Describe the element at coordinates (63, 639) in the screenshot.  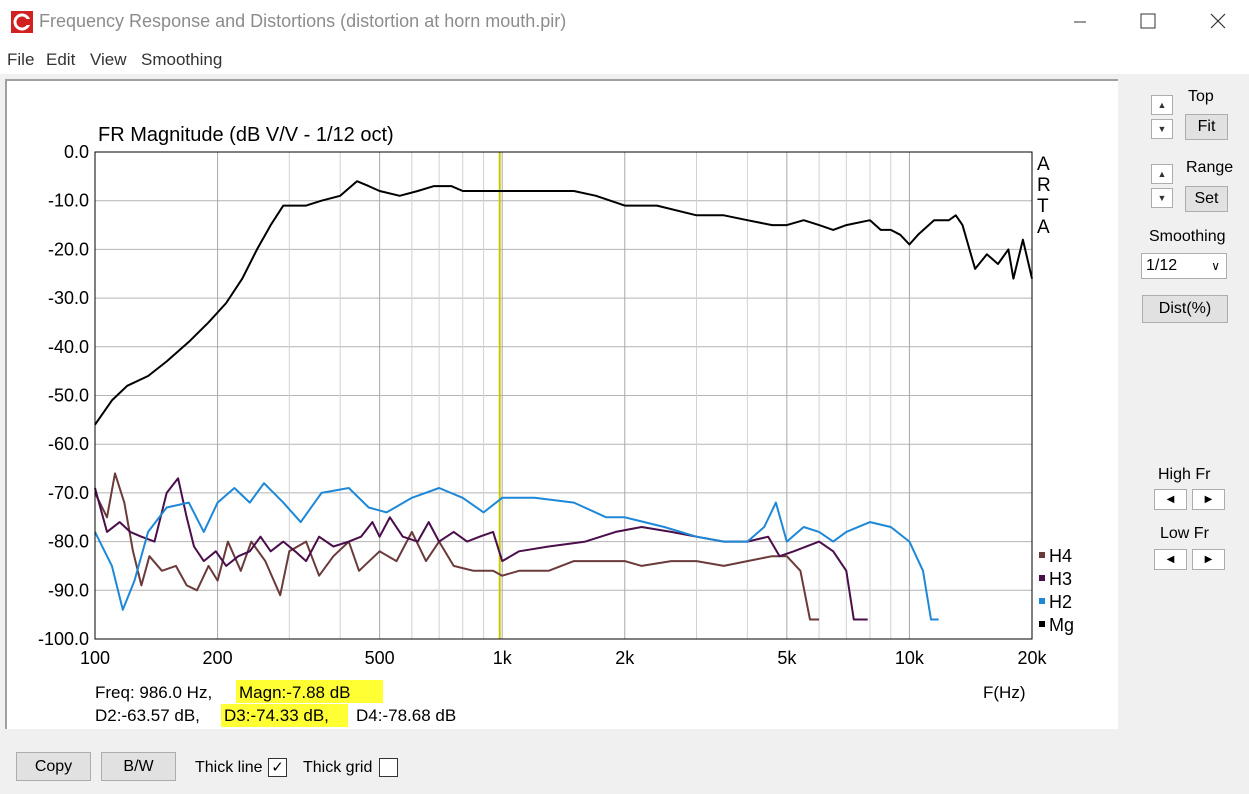
I see `y-tick-label: -100.0` at that location.